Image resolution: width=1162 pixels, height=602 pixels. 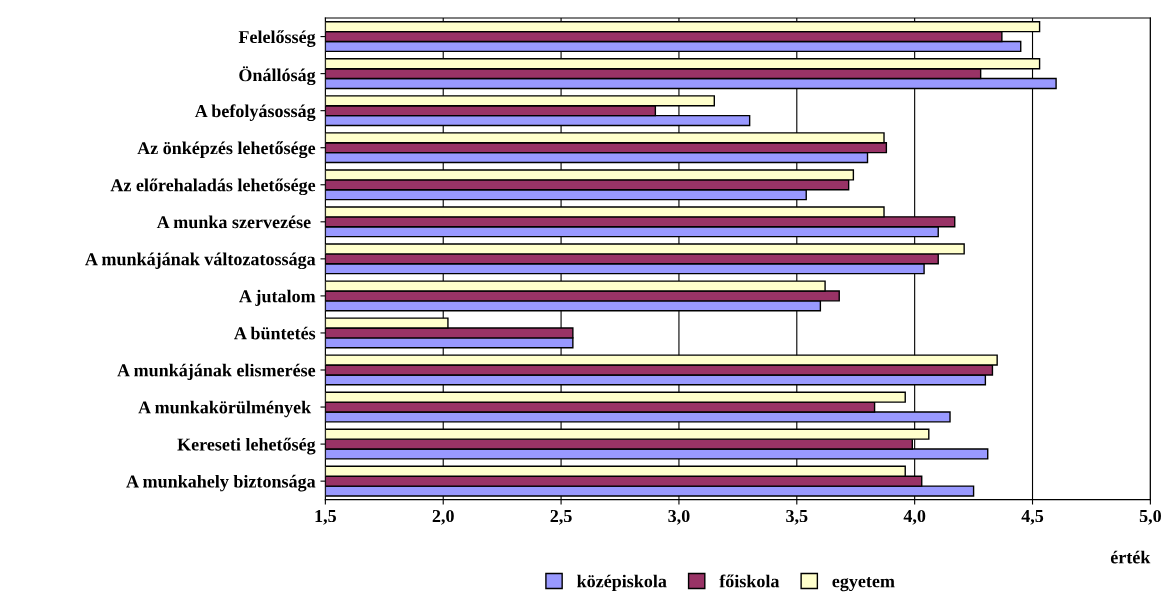 I want to click on y-tick-label: A munka szervezése, so click(x=233, y=222).